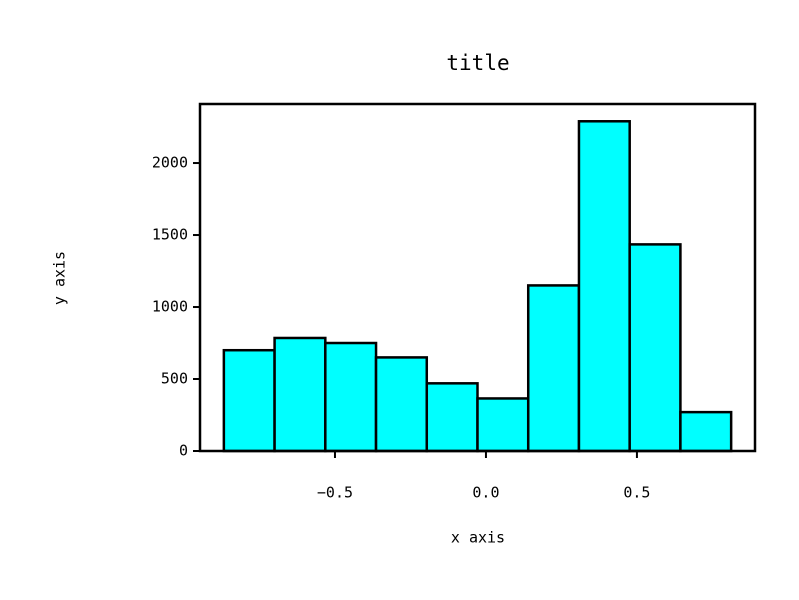  Describe the element at coordinates (170, 163) in the screenshot. I see `y-tick-label: 2000` at that location.